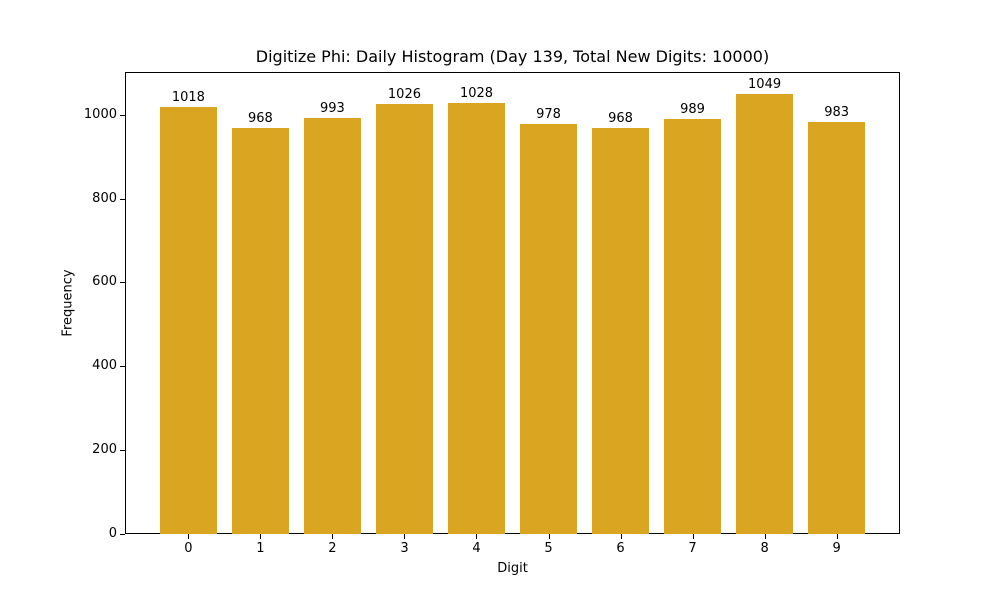 This screenshot has width=1000, height=600. I want to click on bar-value-label: 1049, so click(765, 85).